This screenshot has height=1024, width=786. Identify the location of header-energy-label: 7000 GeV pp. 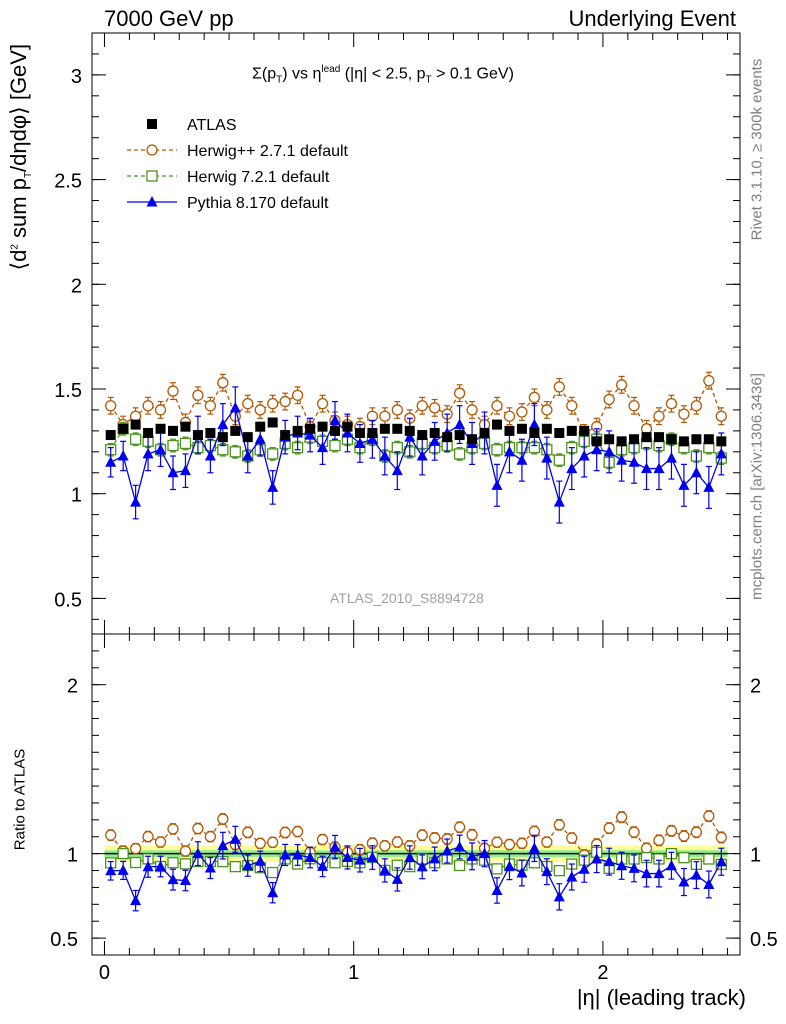
(169, 18).